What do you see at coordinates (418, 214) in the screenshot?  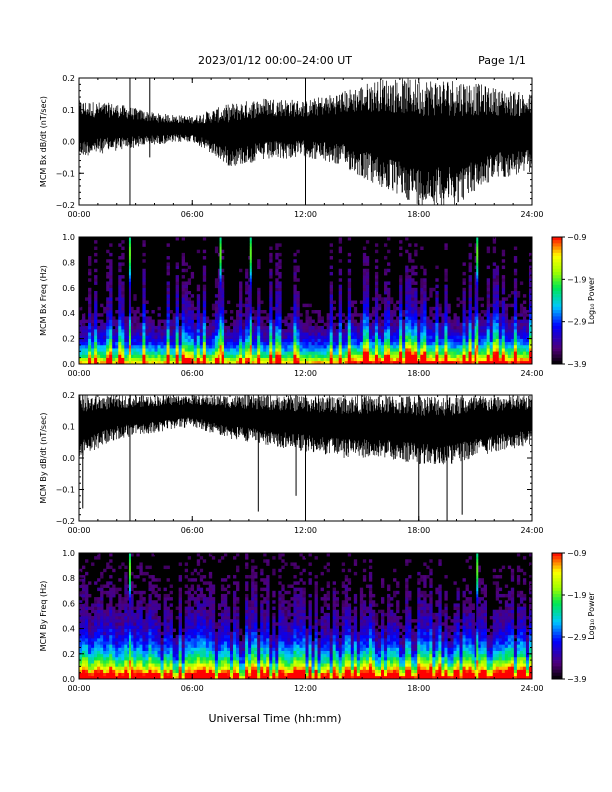 I see `x-tick-label: 18:00` at bounding box center [418, 214].